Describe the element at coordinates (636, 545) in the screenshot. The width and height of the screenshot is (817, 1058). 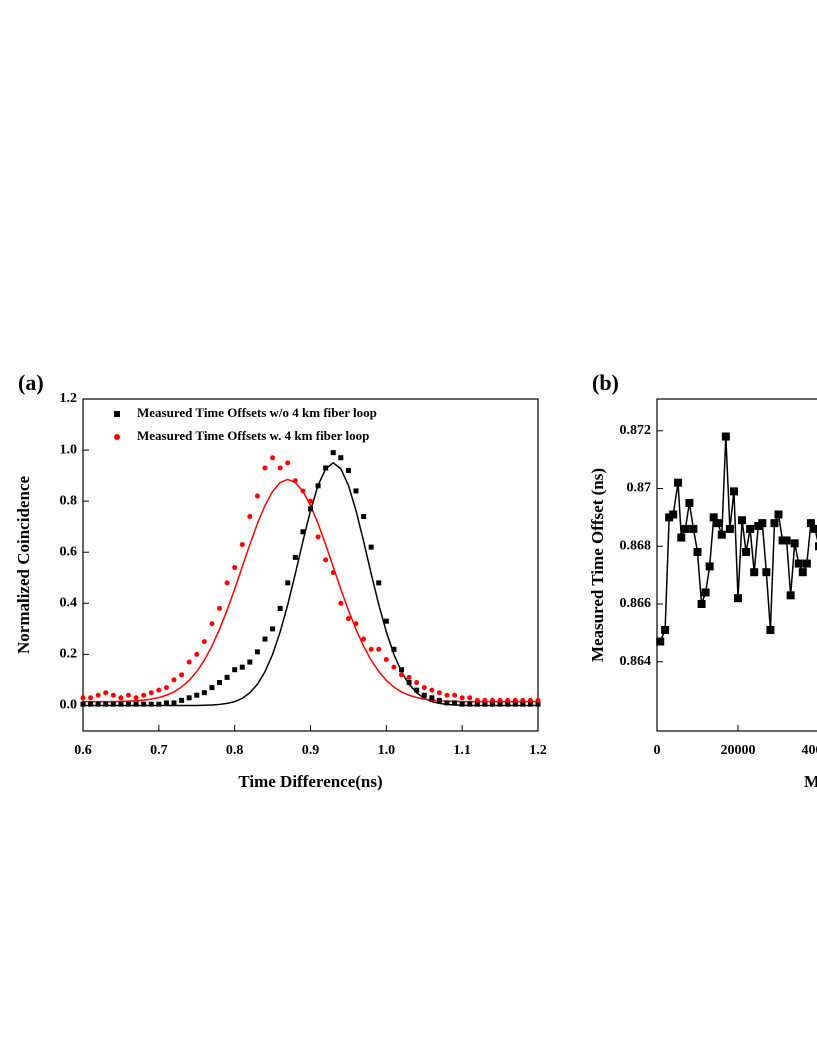
I see `y-tick-label: 0.868` at that location.